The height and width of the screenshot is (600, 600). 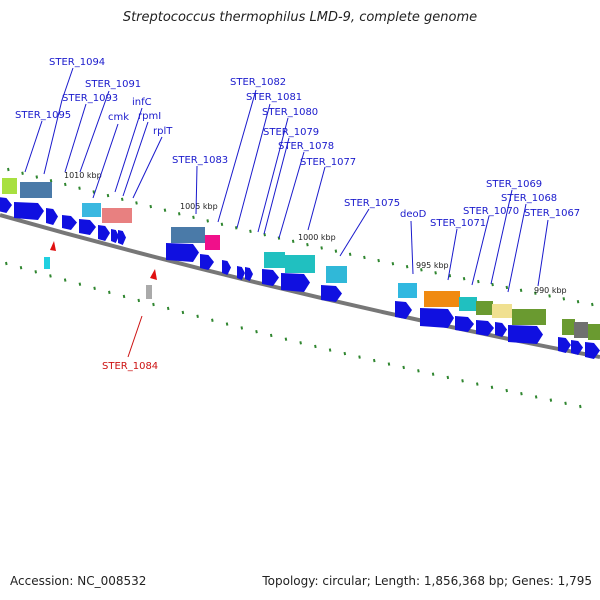 I want to click on gene-label: STER_1082, so click(x=258, y=82).